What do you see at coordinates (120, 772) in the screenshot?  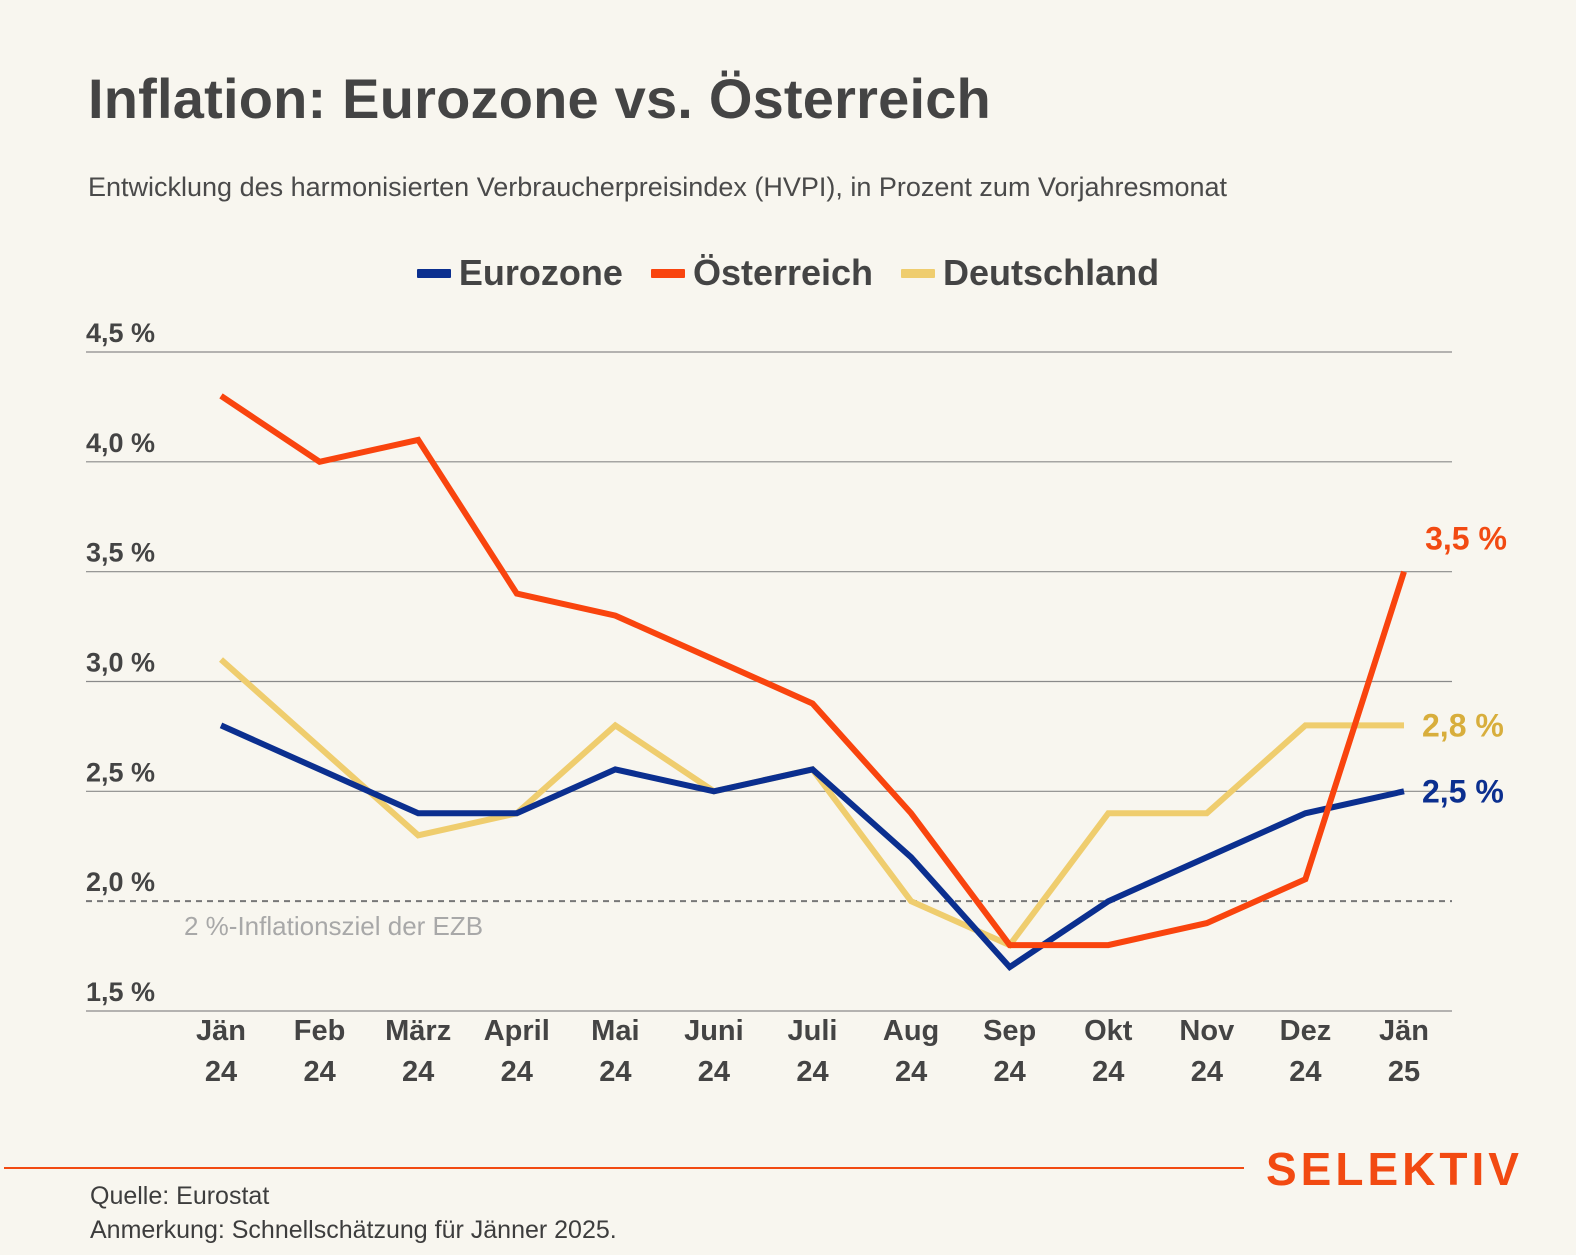 I see `y-tick-label: 2,5 %` at bounding box center [120, 772].